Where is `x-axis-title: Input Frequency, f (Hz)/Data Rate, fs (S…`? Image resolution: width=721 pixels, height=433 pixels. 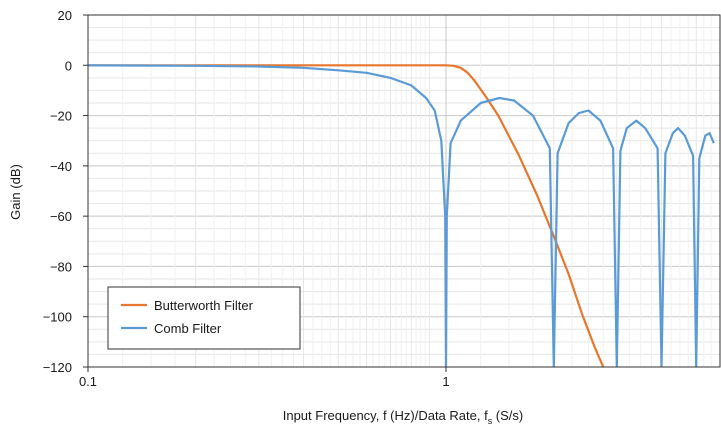 x-axis-title: Input Frequency, f (Hz)/Data Rate, fs (S… is located at coordinates (403, 417).